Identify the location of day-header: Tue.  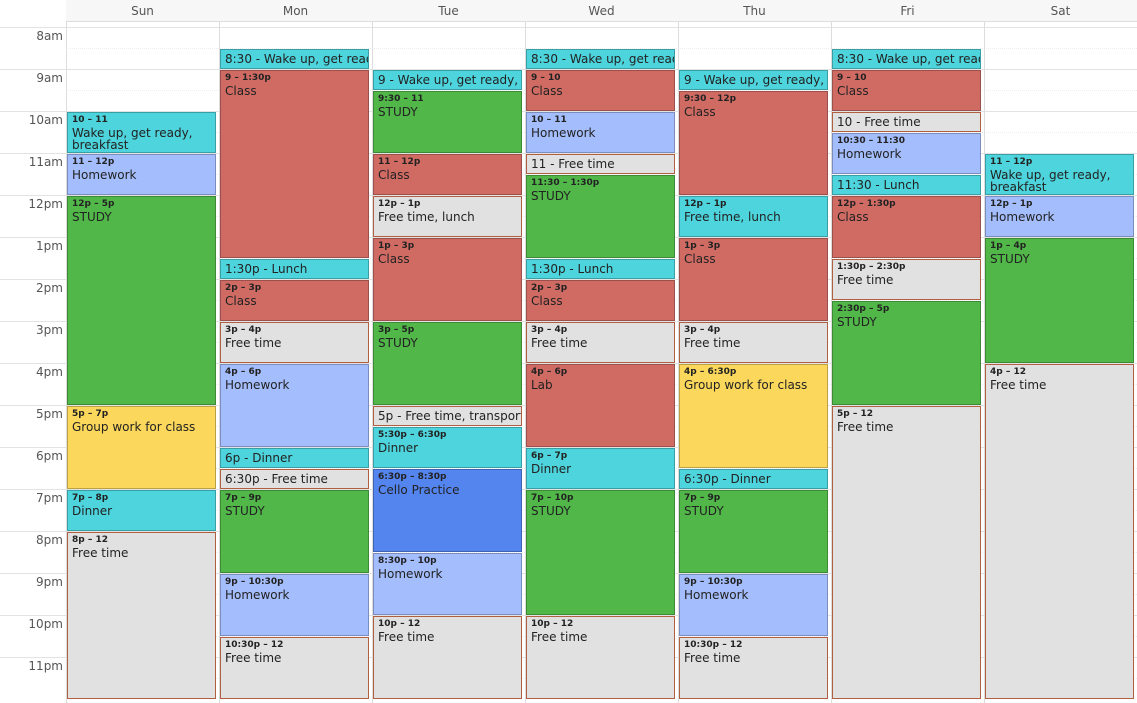
(448, 11).